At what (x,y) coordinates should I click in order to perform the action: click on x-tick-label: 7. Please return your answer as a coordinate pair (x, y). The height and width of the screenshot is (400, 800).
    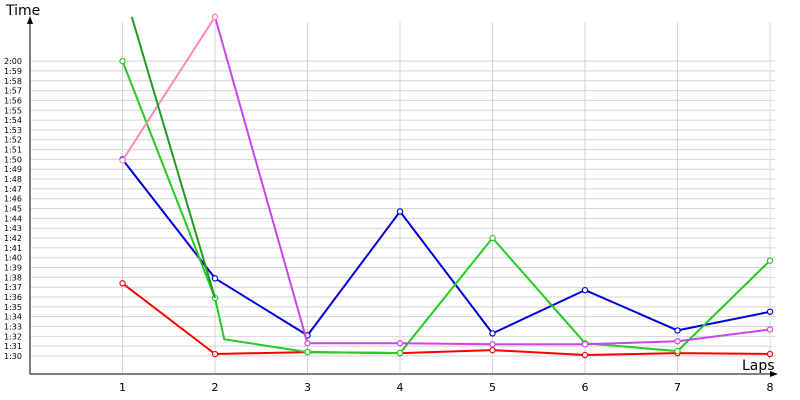
    Looking at the image, I should click on (677, 387).